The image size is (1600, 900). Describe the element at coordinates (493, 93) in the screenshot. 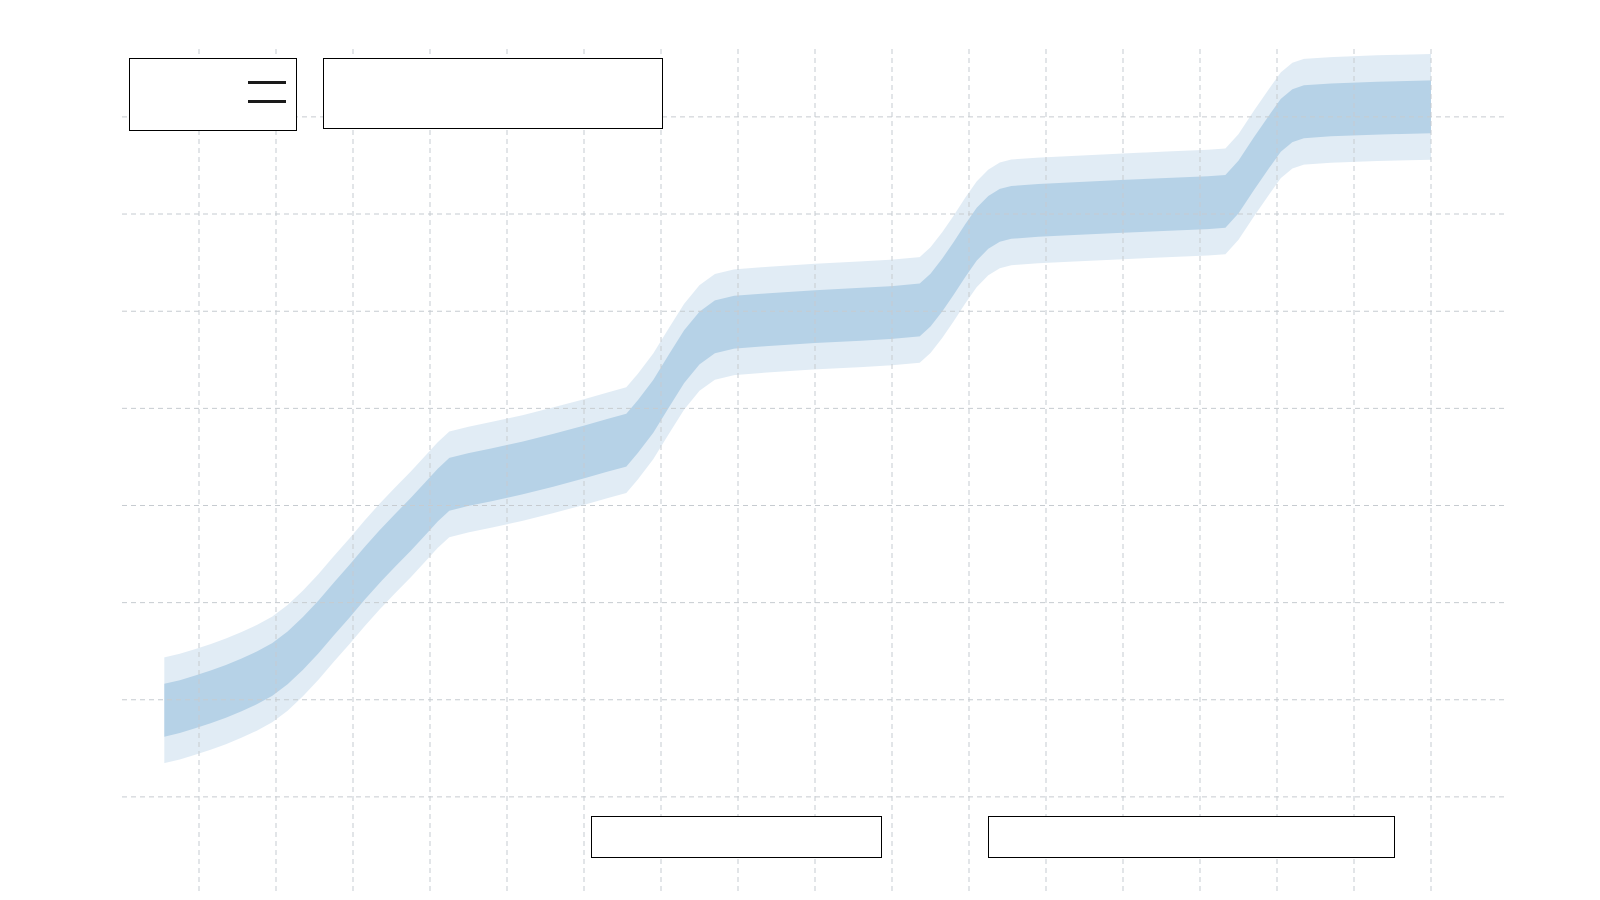

I see `credits-box` at that location.